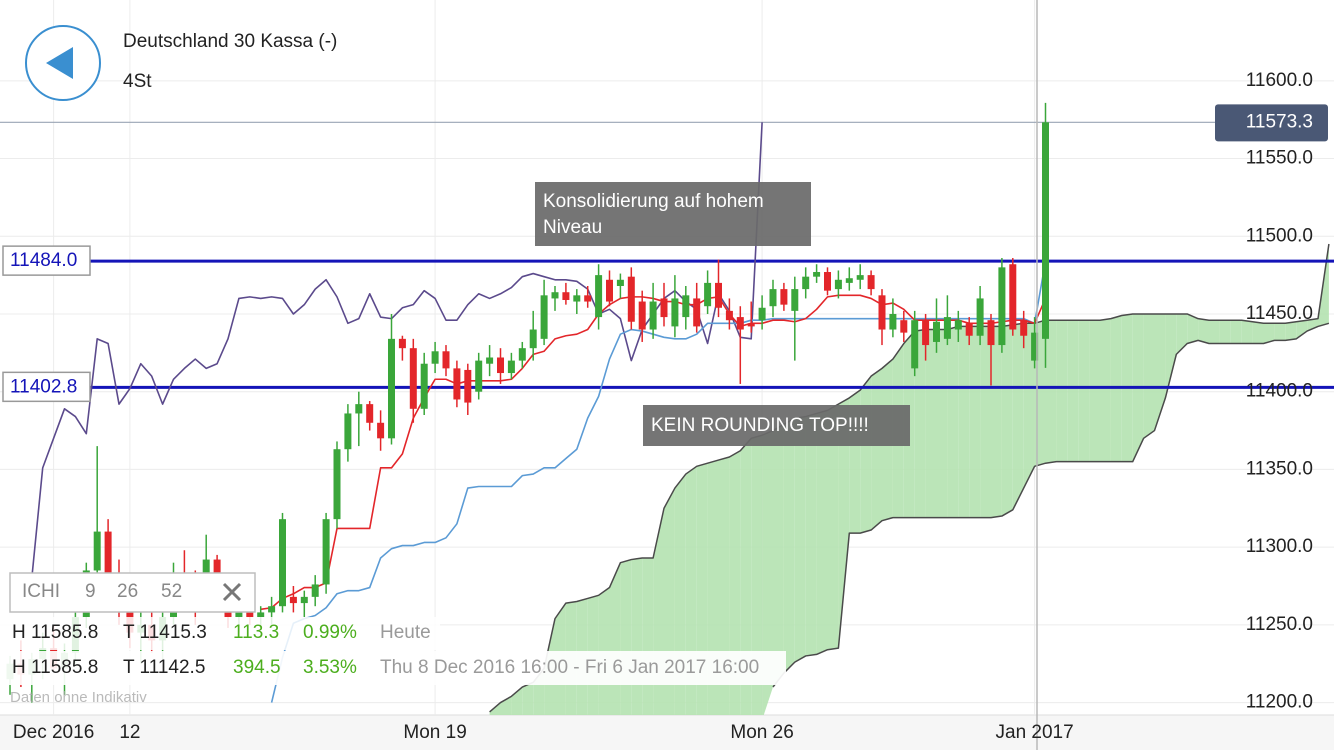  Describe the element at coordinates (761, 732) in the screenshot. I see `x-tick-label: Mon 26` at that location.